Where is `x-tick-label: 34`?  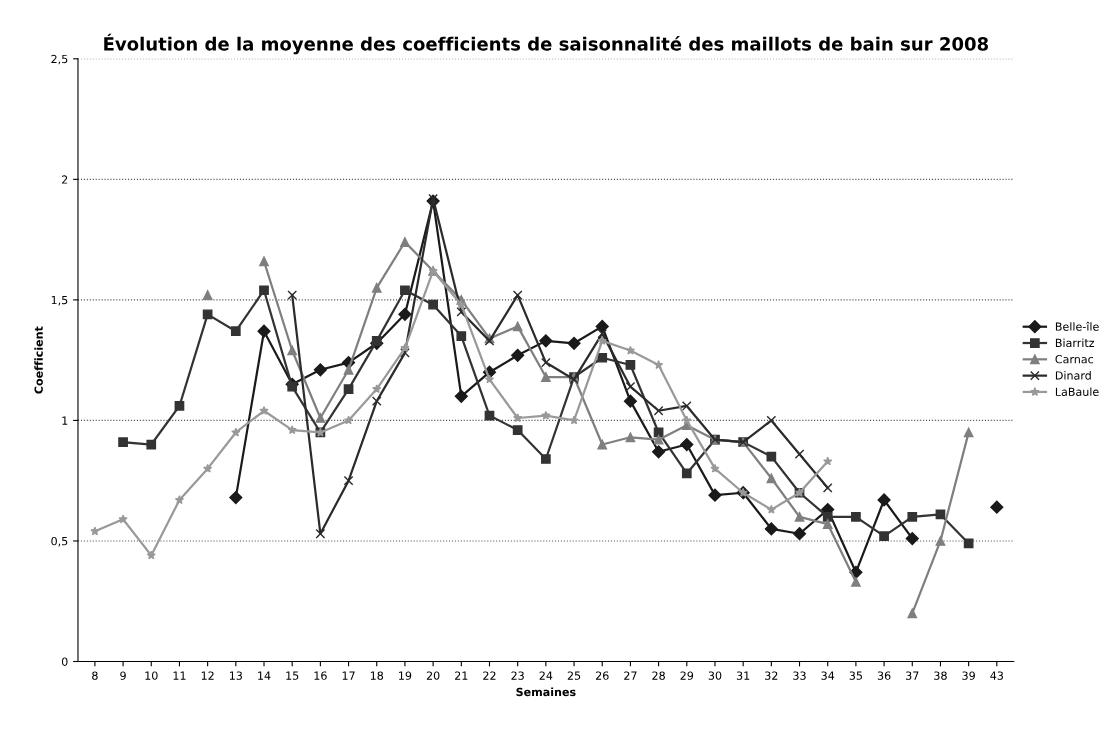 x-tick-label: 34 is located at coordinates (828, 675).